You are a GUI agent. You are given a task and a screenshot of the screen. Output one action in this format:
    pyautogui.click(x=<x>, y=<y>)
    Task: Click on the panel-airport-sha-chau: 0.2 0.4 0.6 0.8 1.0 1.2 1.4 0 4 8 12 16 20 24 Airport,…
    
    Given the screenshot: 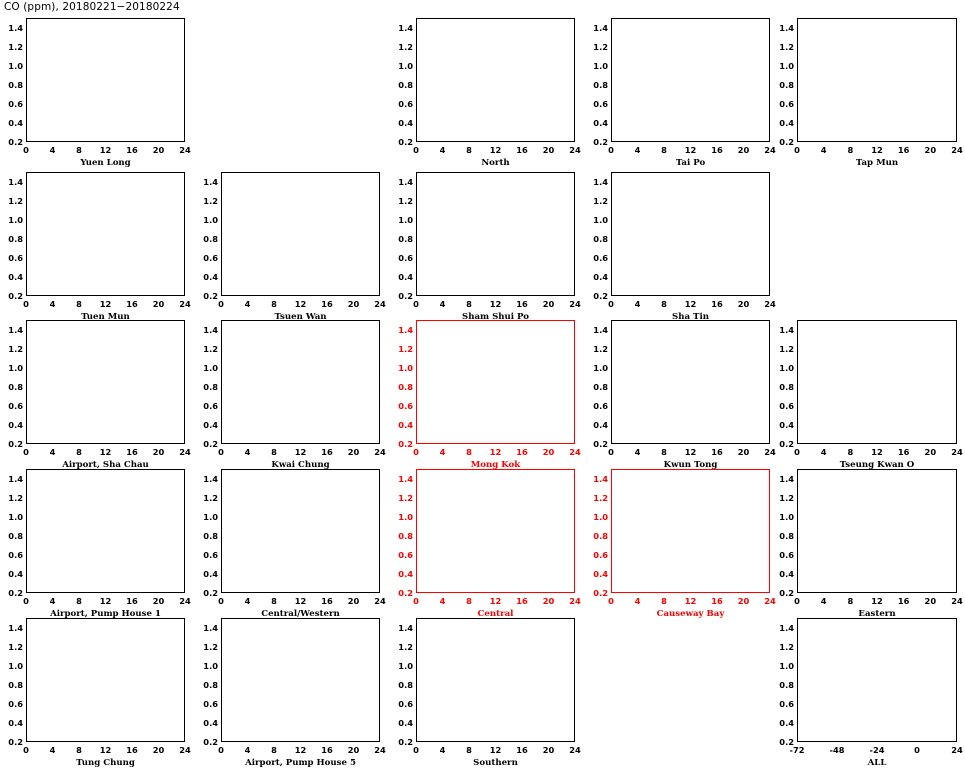 What is the action you would take?
    pyautogui.click(x=99, y=395)
    